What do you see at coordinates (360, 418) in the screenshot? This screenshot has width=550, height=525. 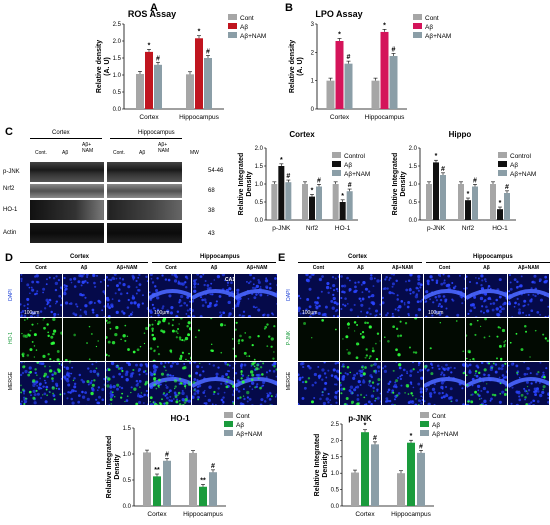 I see `chart-title: p-JNK` at bounding box center [360, 418].